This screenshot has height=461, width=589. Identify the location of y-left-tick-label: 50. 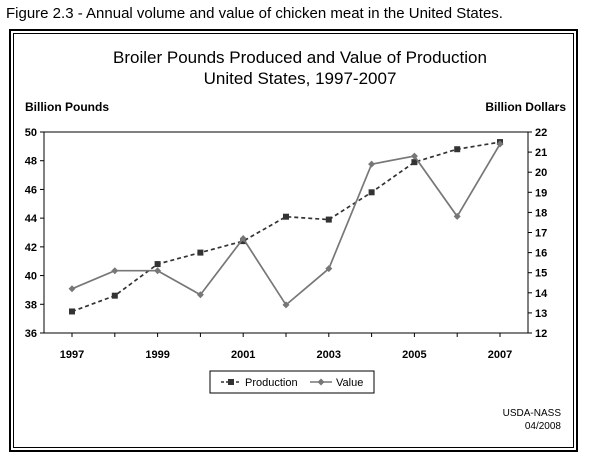
(31, 133).